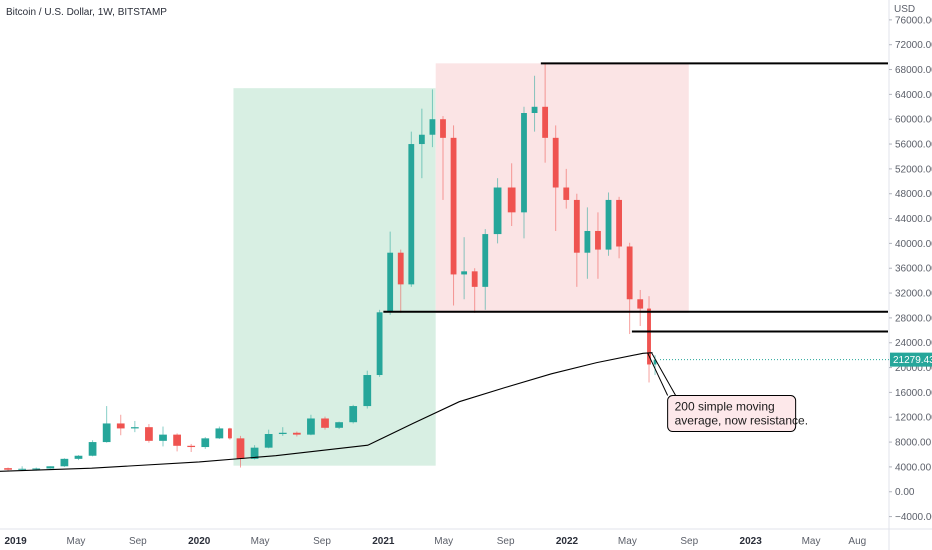 Image resolution: width=932 pixels, height=550 pixels. What do you see at coordinates (913, 169) in the screenshot?
I see `y-tick-label: 52000.00` at bounding box center [913, 169].